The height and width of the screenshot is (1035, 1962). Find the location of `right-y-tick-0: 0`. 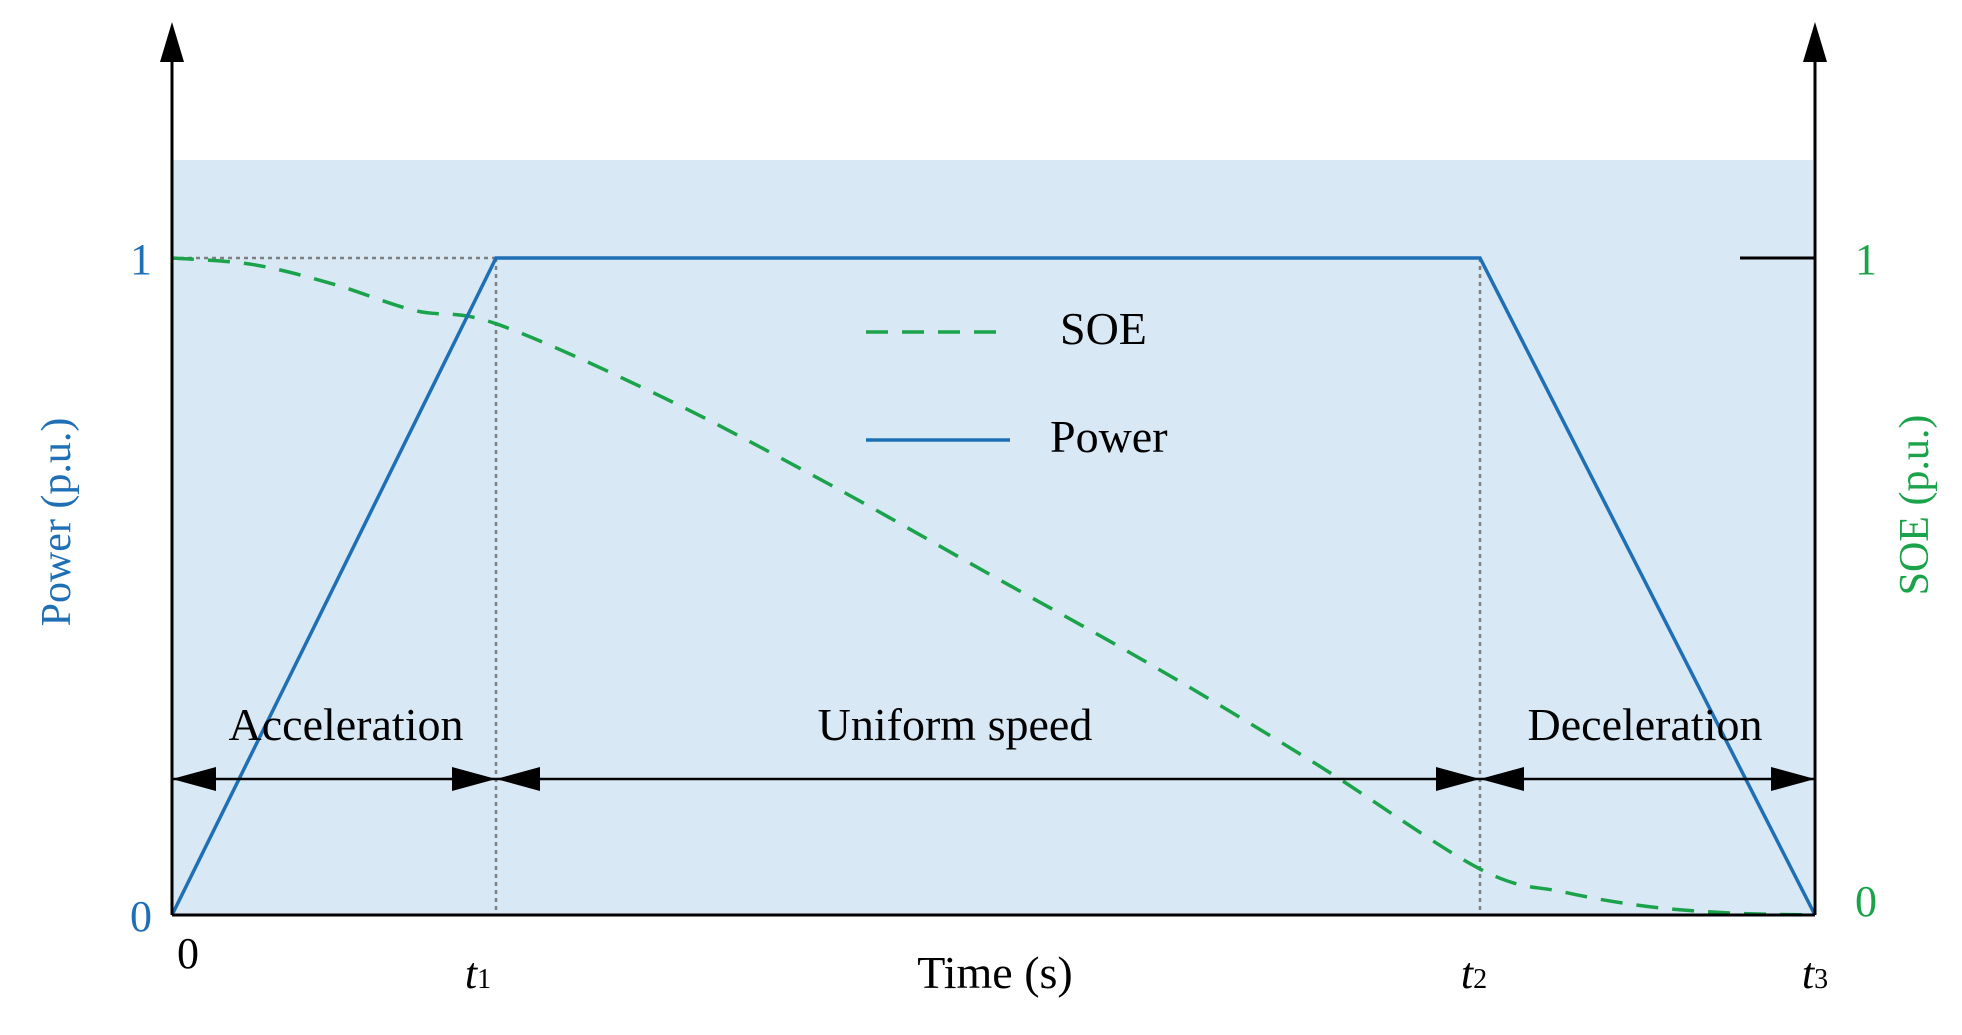

right-y-tick-0: 0 is located at coordinates (1866, 901).